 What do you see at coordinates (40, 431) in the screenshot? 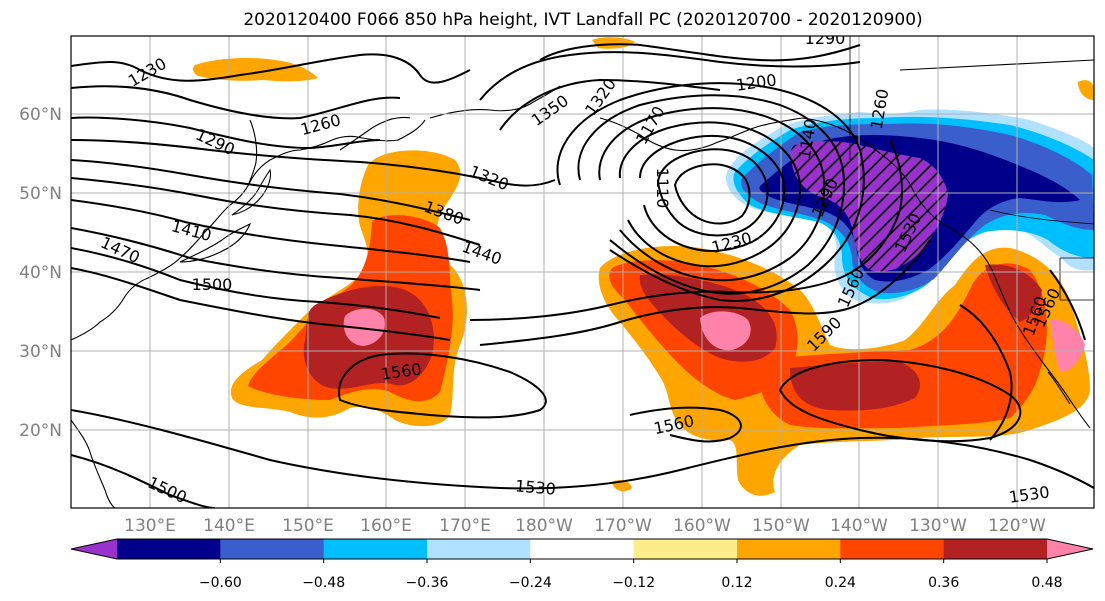
I see `lat-label-20n: 20°N` at bounding box center [40, 431].